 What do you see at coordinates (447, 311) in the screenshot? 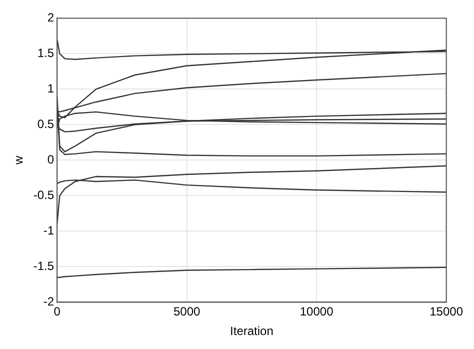
I see `x-tick-label: 15000` at bounding box center [447, 311].